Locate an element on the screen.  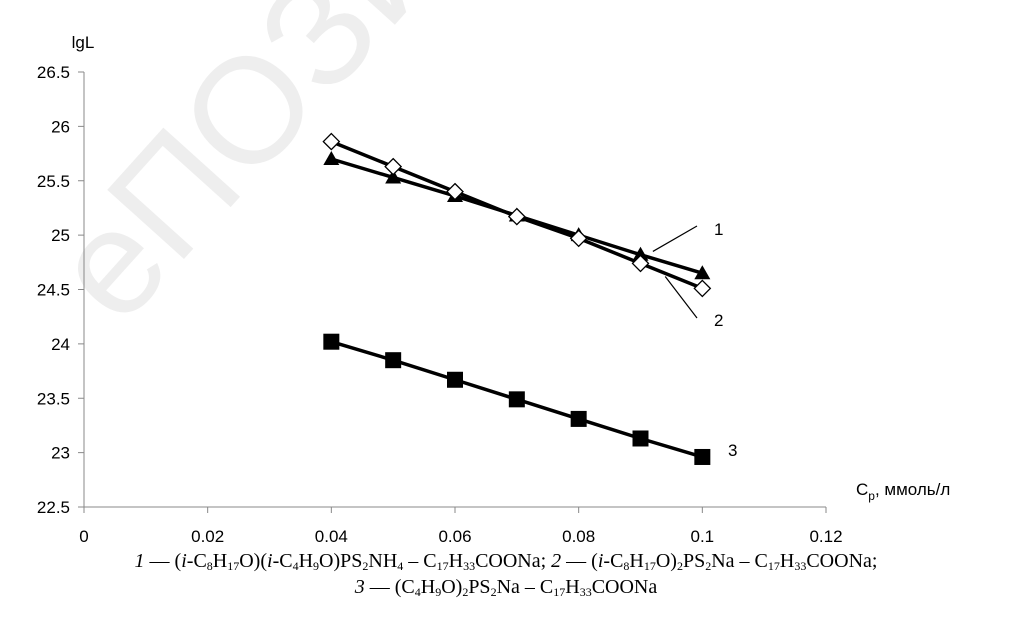
caption-num-1: 1 is located at coordinates (139, 561).